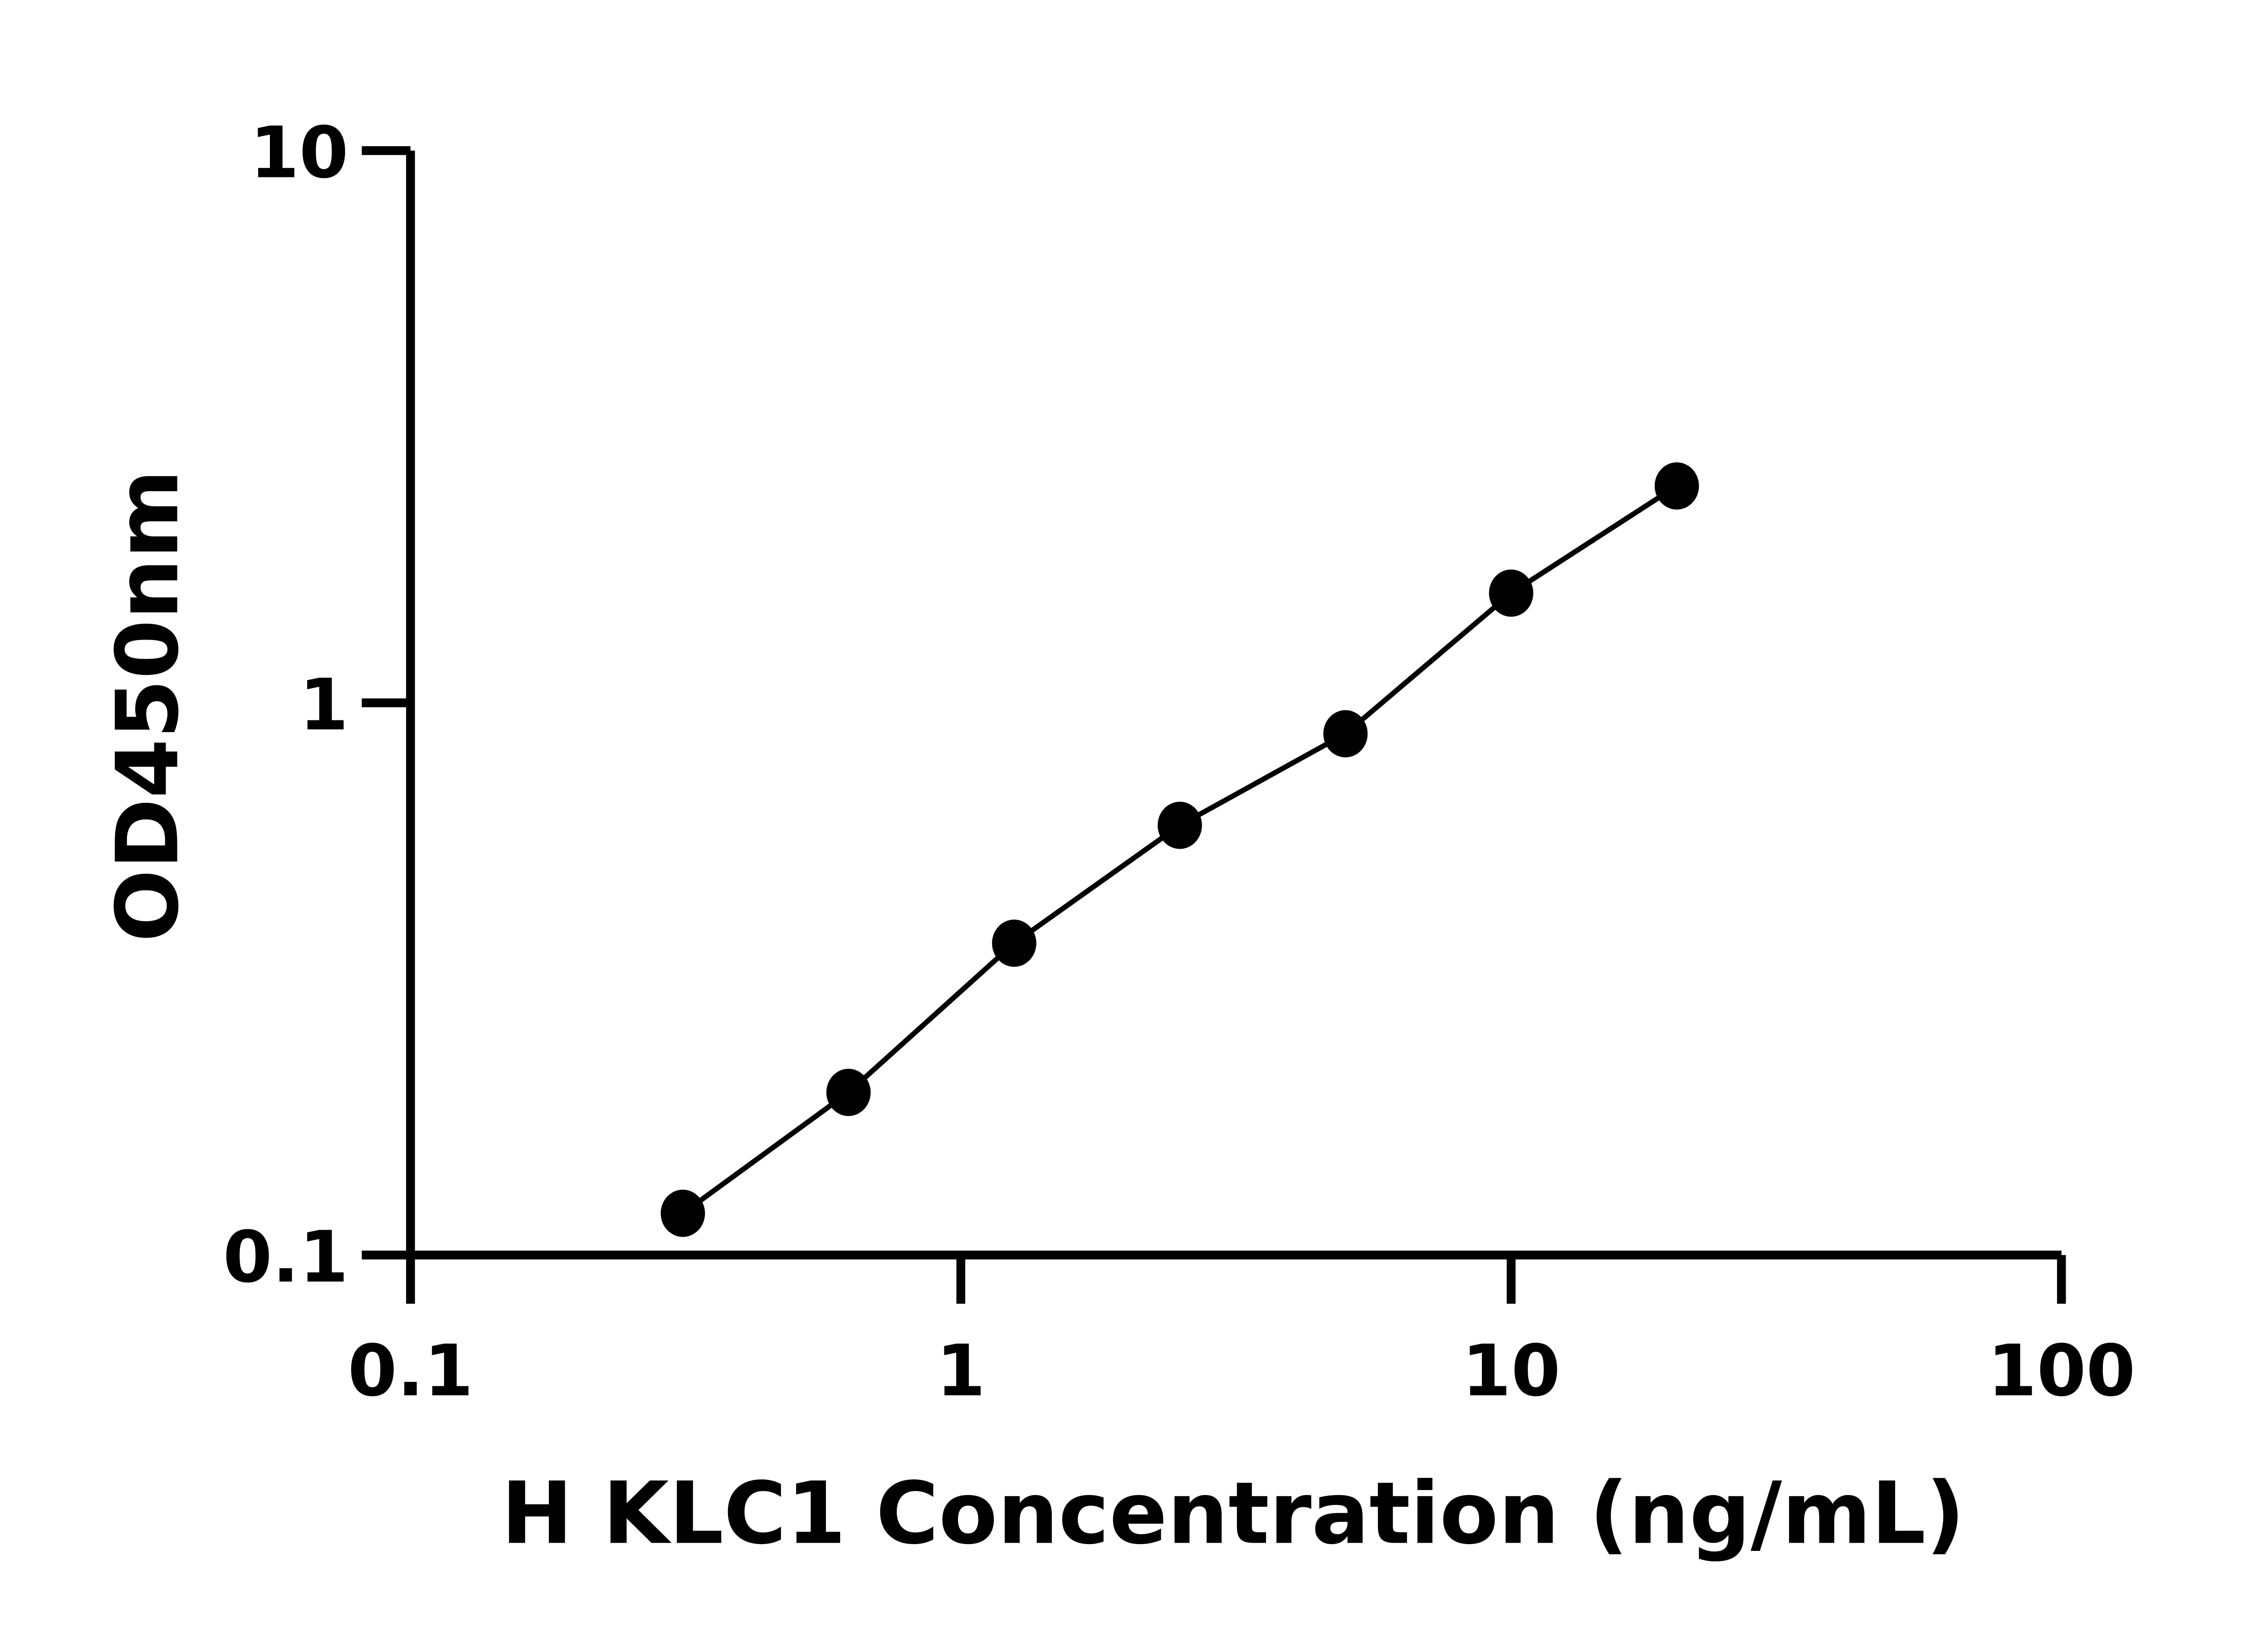 Image resolution: width=2268 pixels, height=1633 pixels. What do you see at coordinates (299, 153) in the screenshot?
I see `y-tick-label: 10` at bounding box center [299, 153].